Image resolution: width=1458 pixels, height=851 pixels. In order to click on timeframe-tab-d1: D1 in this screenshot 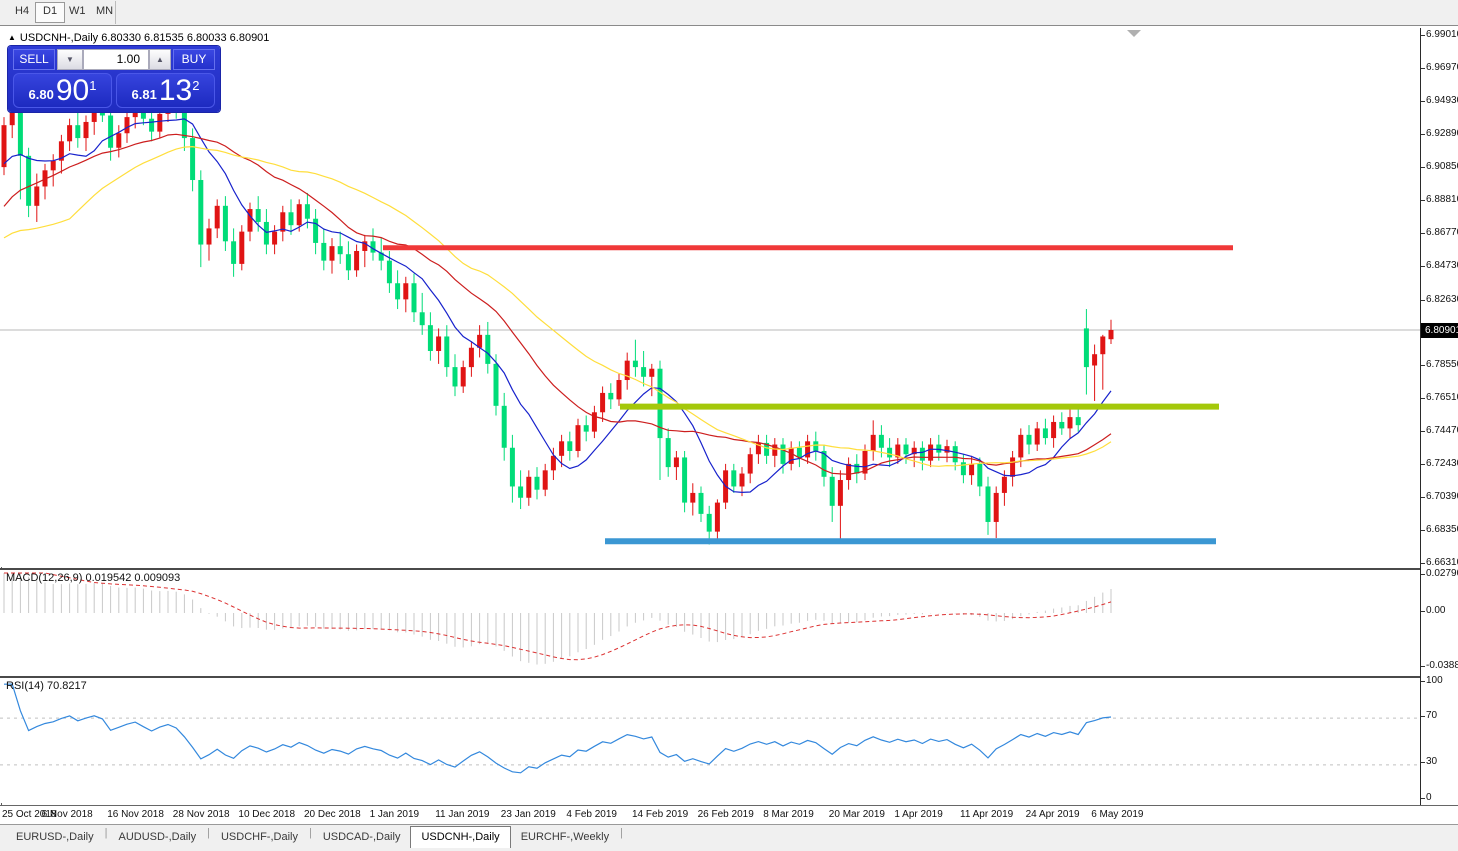, I will do `click(50, 12)`.